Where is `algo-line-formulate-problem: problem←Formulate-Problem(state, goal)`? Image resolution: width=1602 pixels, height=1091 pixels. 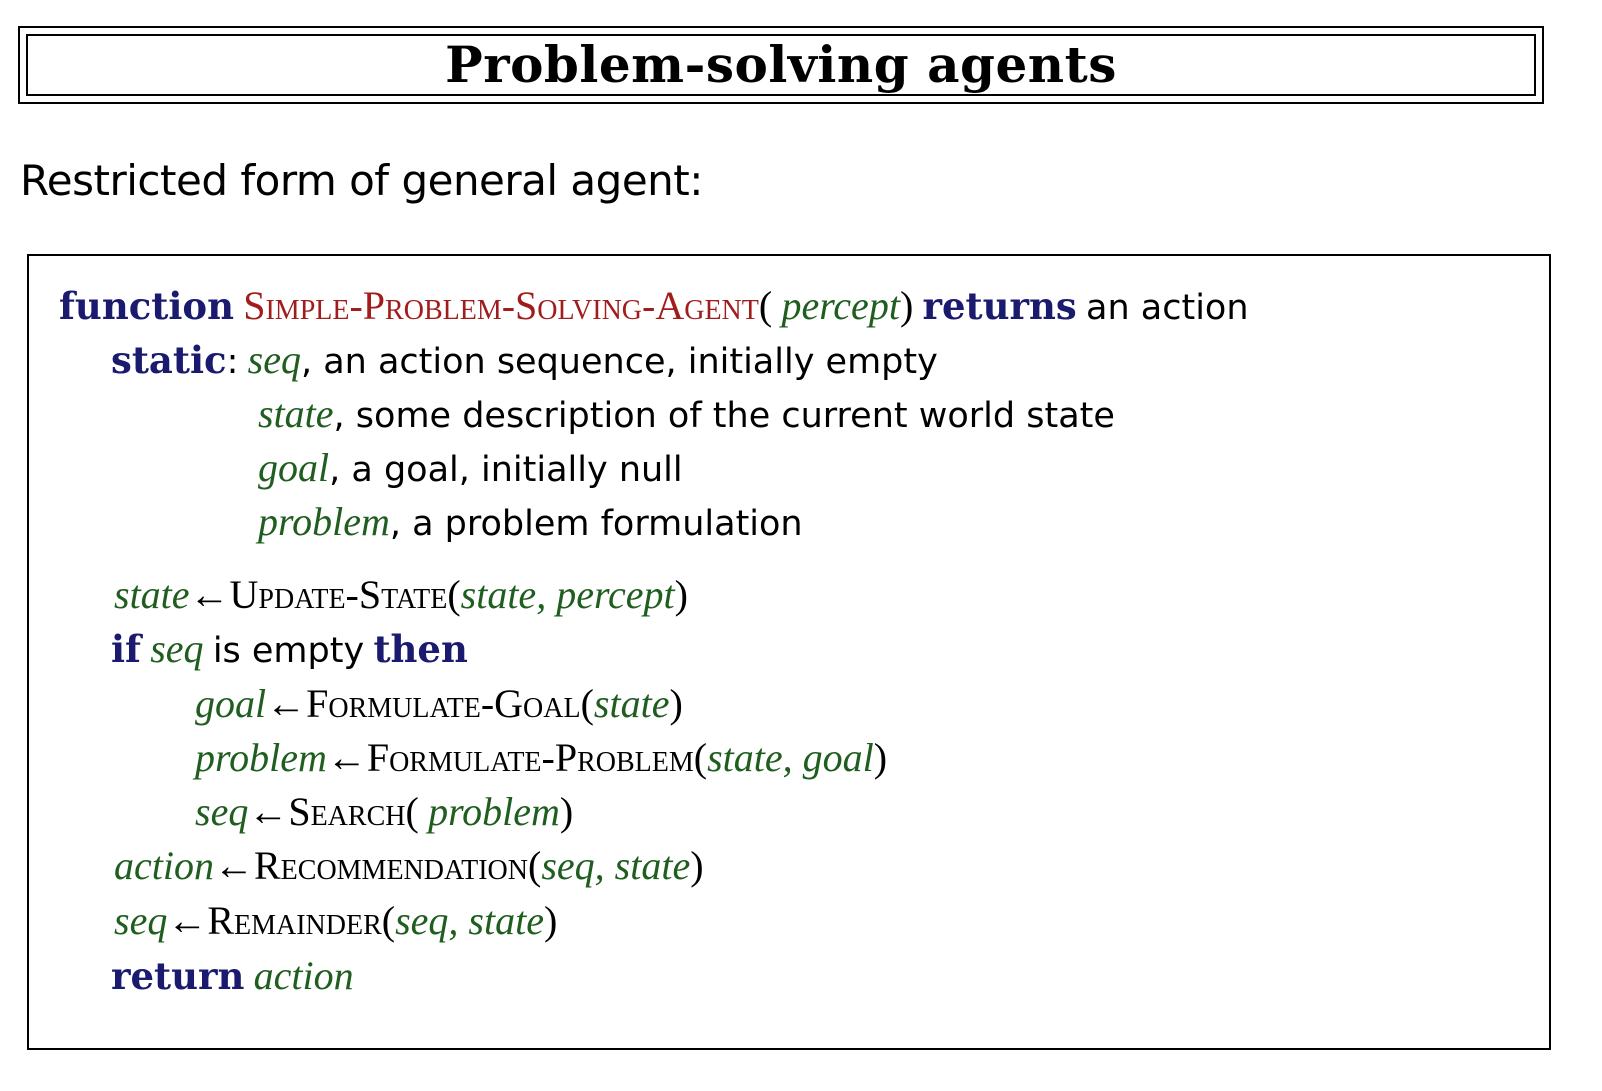
algo-line-formulate-problem: problem←Formulate-Problem(state, goal) is located at coordinates (541, 758).